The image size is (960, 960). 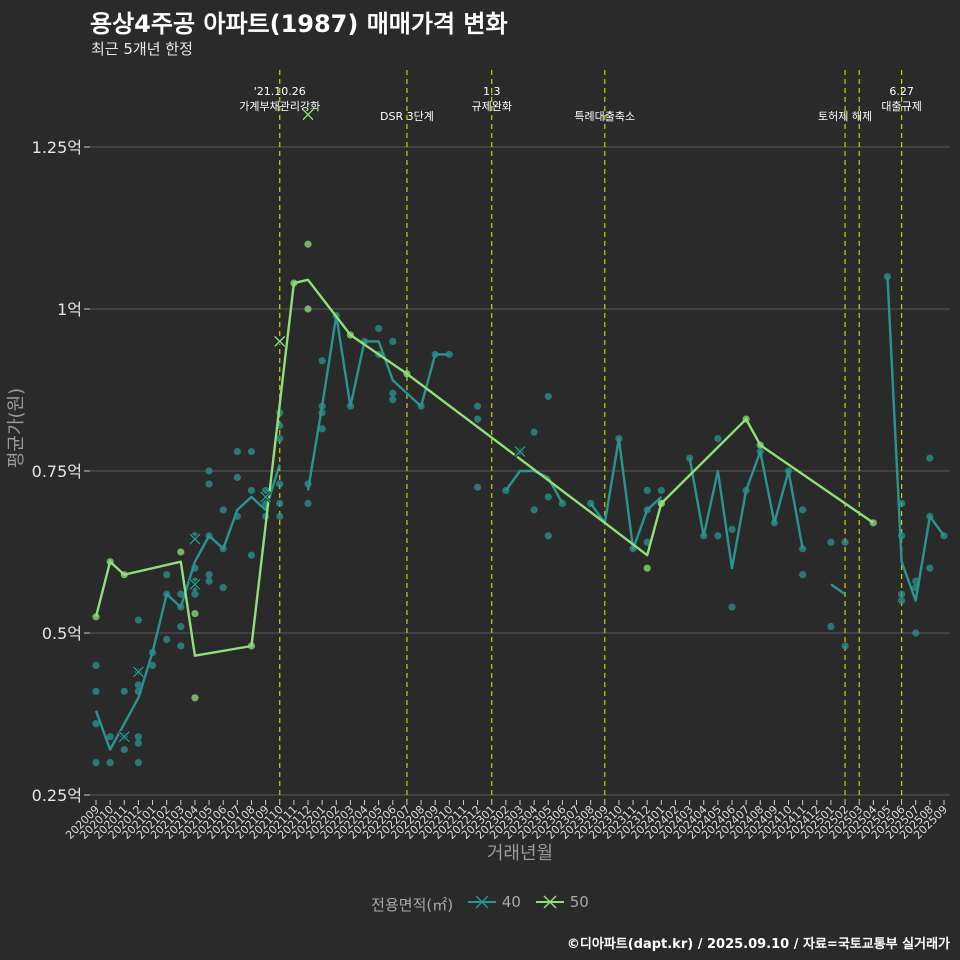 What do you see at coordinates (901, 91) in the screenshot?
I see `event-label: 6.27` at bounding box center [901, 91].